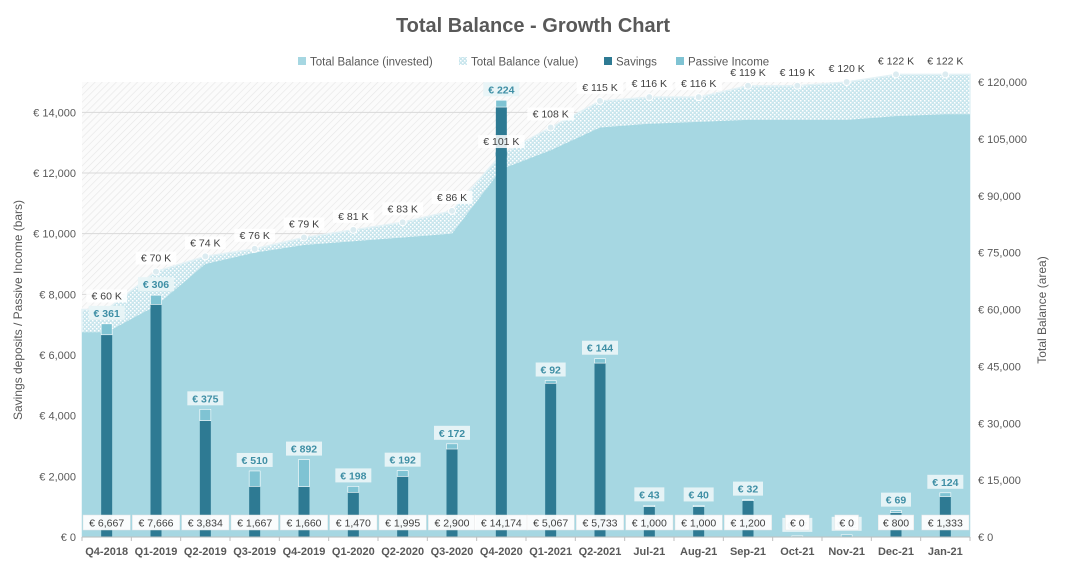 The height and width of the screenshot is (584, 1066). What do you see at coordinates (847, 69) in the screenshot?
I see `balance-label: € 120 K` at bounding box center [847, 69].